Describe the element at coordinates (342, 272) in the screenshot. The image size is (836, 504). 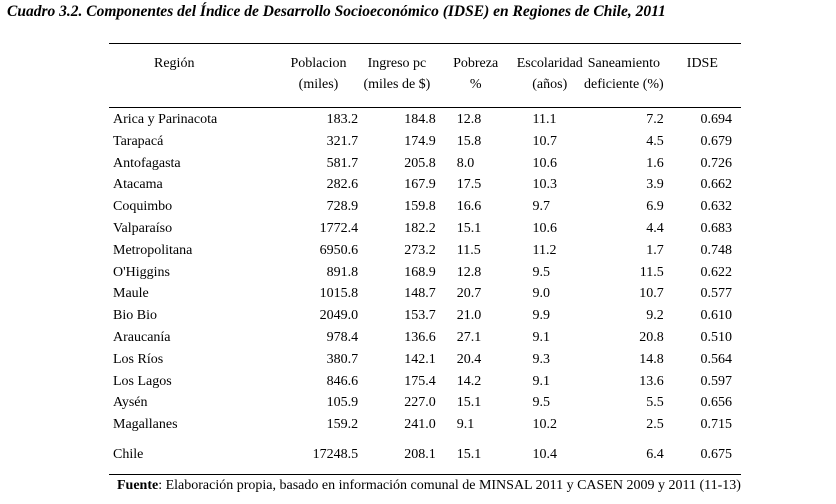
I see `cell-poblacion: 891.8` at that location.